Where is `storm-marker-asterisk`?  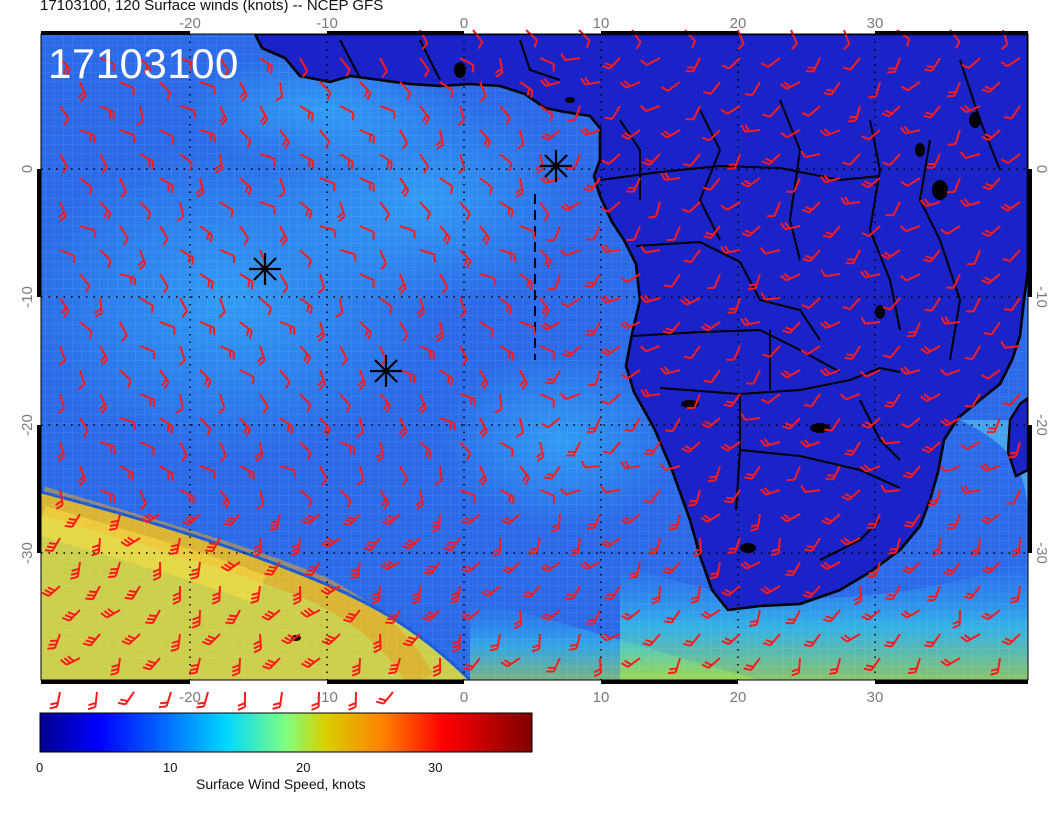 storm-marker-asterisk is located at coordinates (556, 166).